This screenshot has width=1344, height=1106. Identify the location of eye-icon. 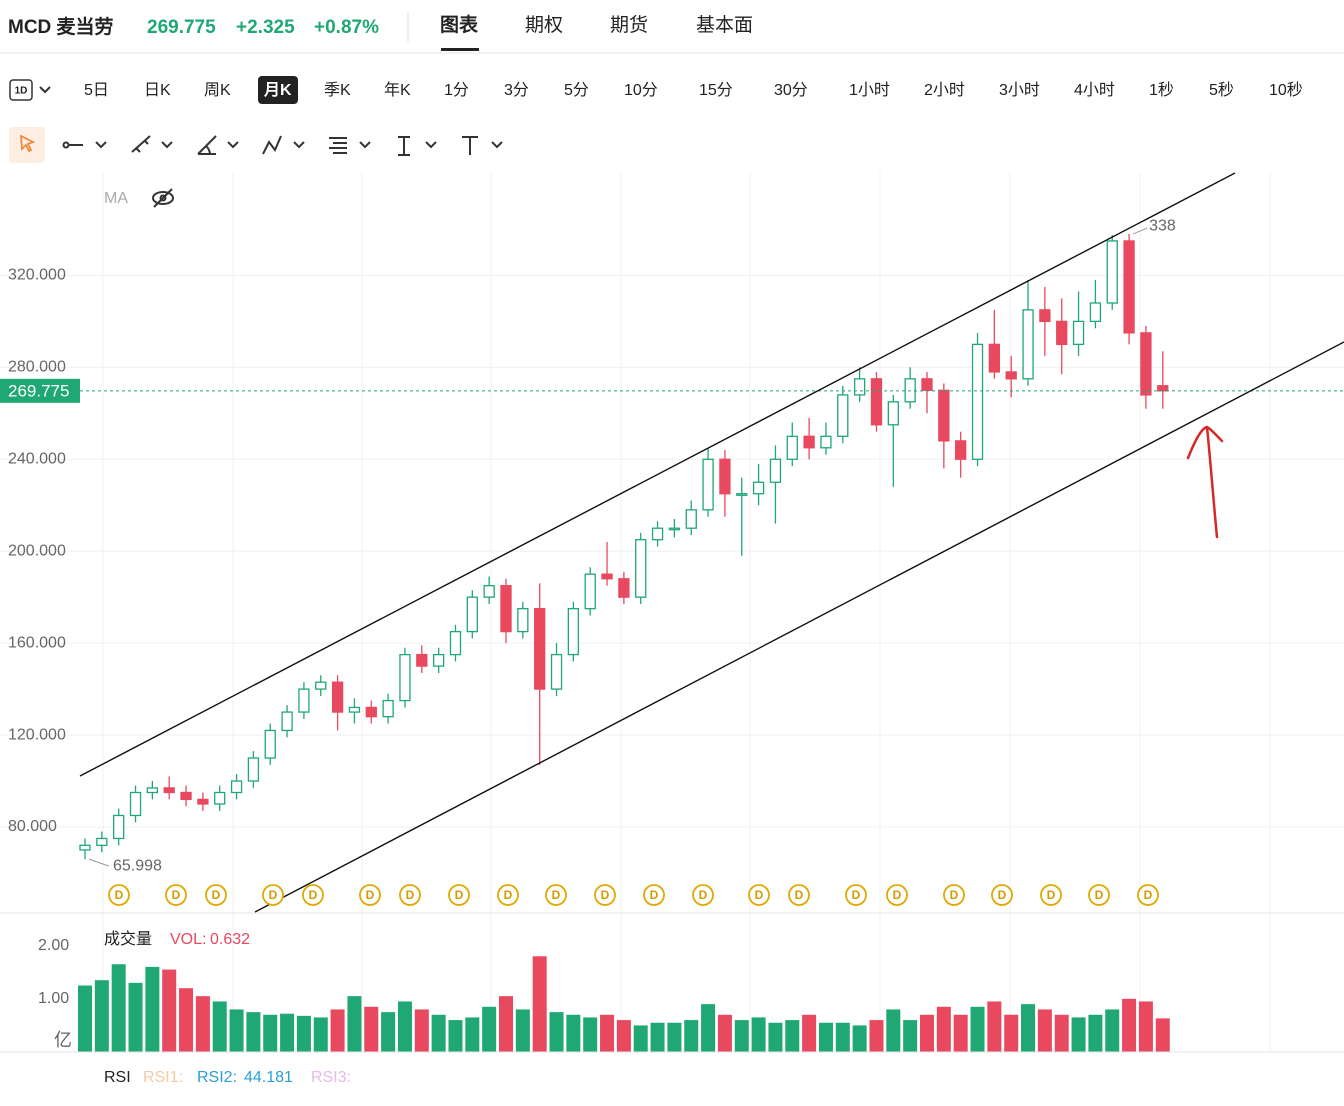
(163, 198).